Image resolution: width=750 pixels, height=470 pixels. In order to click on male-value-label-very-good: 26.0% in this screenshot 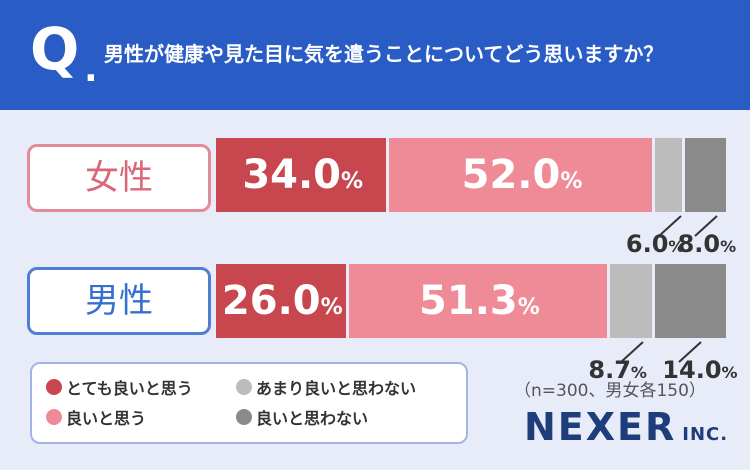, I will do `click(282, 301)`.